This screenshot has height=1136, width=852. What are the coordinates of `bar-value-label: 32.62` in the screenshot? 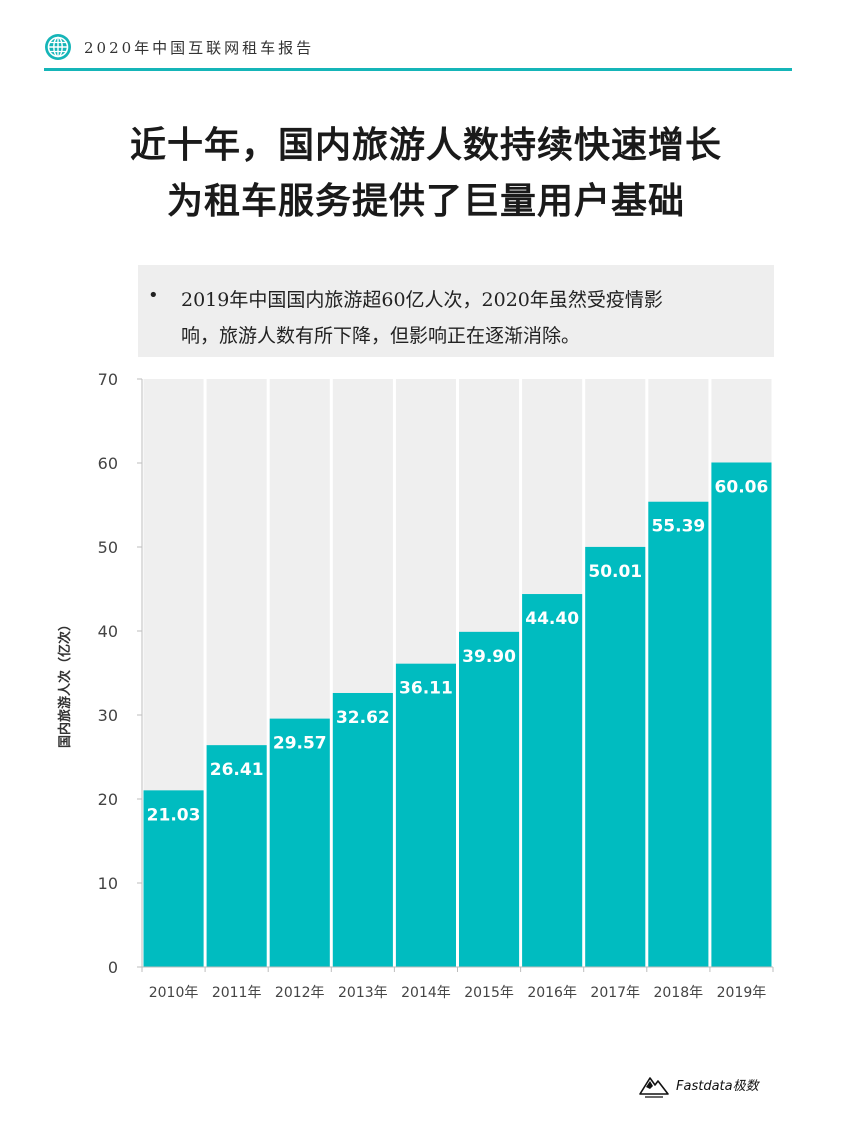 It's located at (363, 718).